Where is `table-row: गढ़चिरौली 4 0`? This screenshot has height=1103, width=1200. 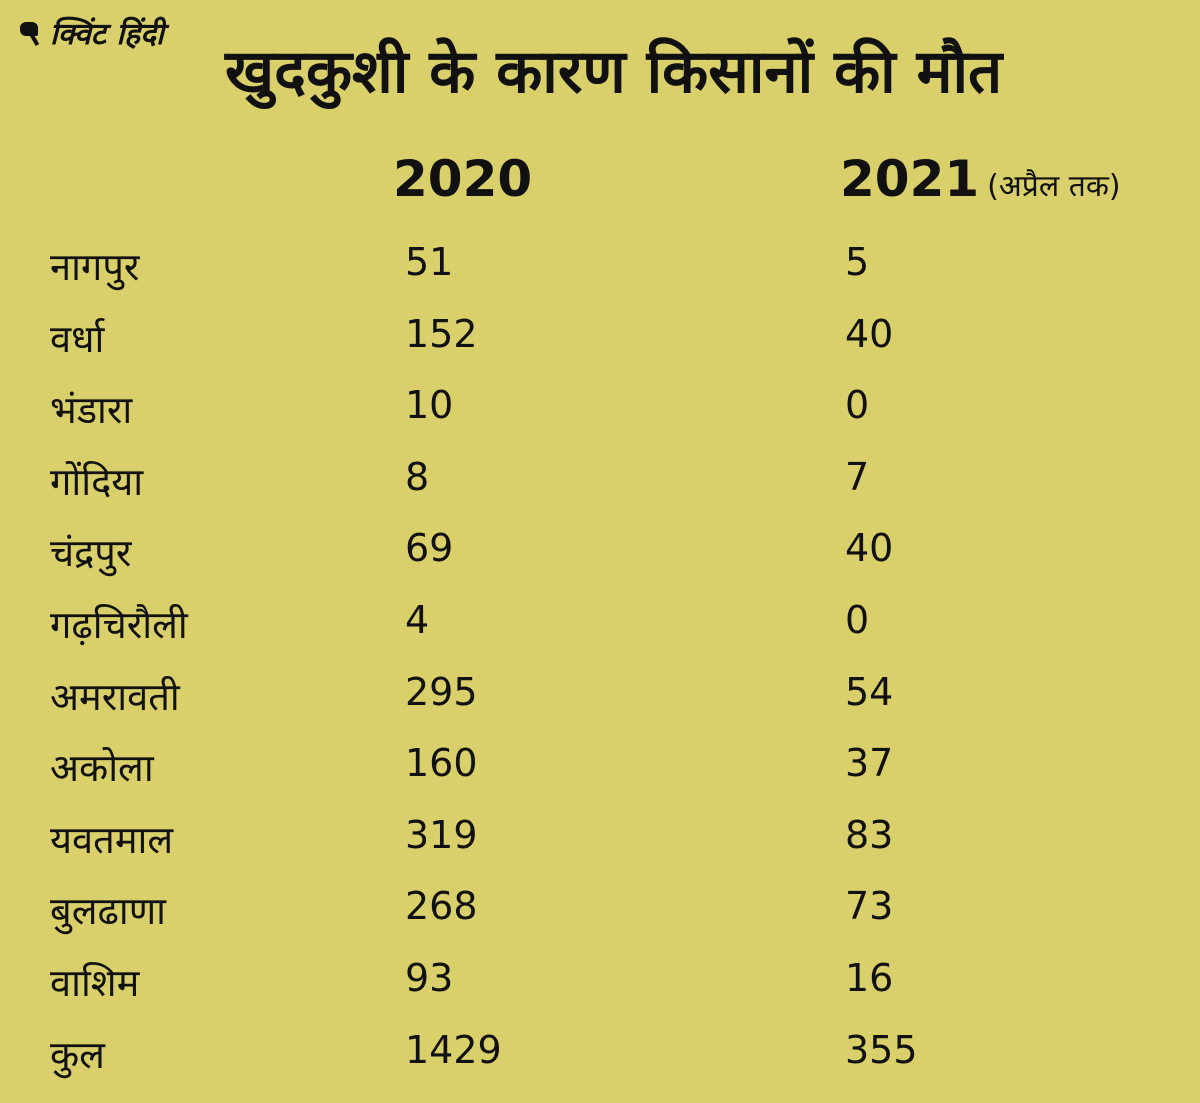 table-row: गढ़चिरौली 4 0 is located at coordinates (600, 633).